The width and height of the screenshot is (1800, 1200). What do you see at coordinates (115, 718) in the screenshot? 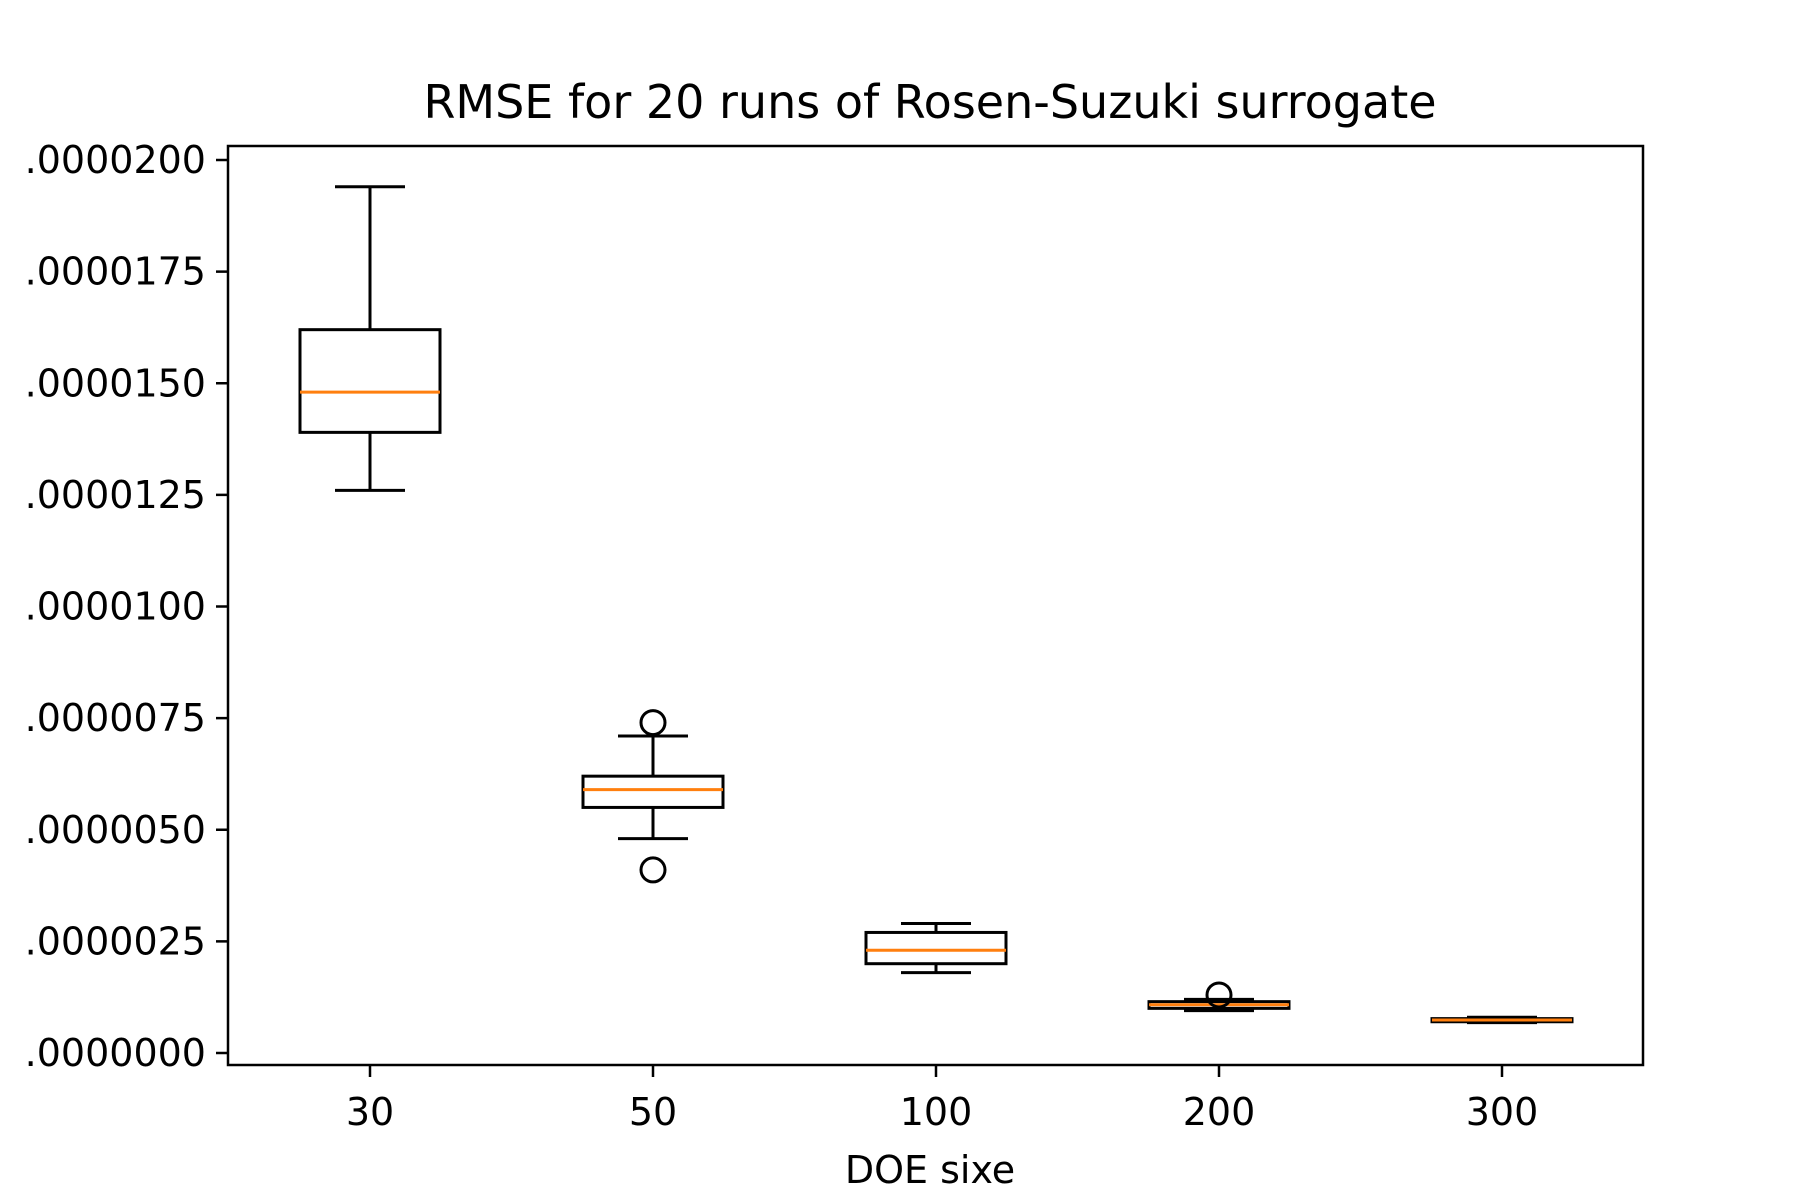
I see `y-tick-label: .0000075` at bounding box center [115, 718].